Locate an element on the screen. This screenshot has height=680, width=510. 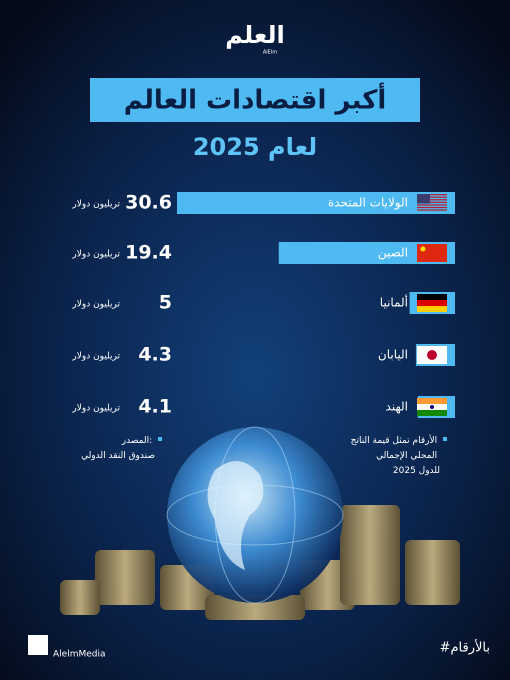
source-line: صندوق النقد الدولي is located at coordinates (118, 456).